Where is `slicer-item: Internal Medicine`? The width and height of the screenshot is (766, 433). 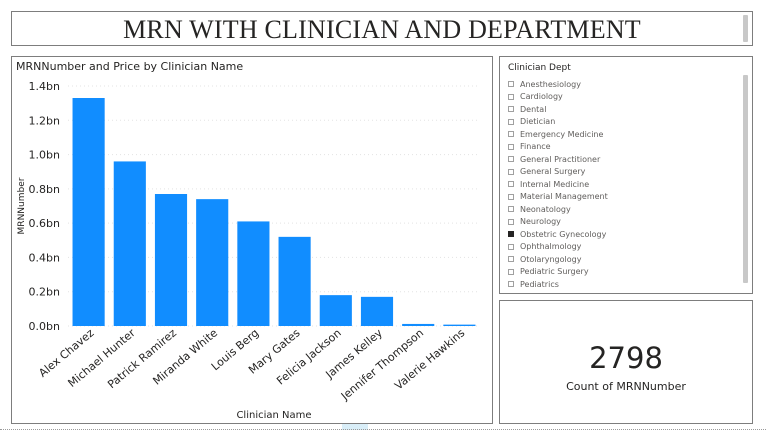 slicer-item: Internal Medicine is located at coordinates (558, 184).